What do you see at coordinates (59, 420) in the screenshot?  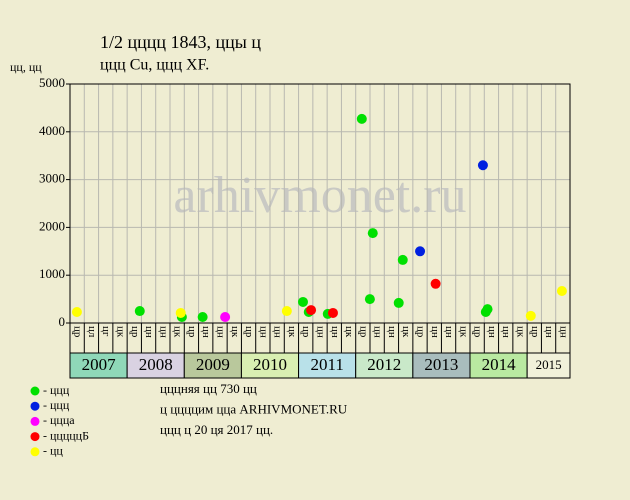 I see `legend-label: - ццца` at bounding box center [59, 420].